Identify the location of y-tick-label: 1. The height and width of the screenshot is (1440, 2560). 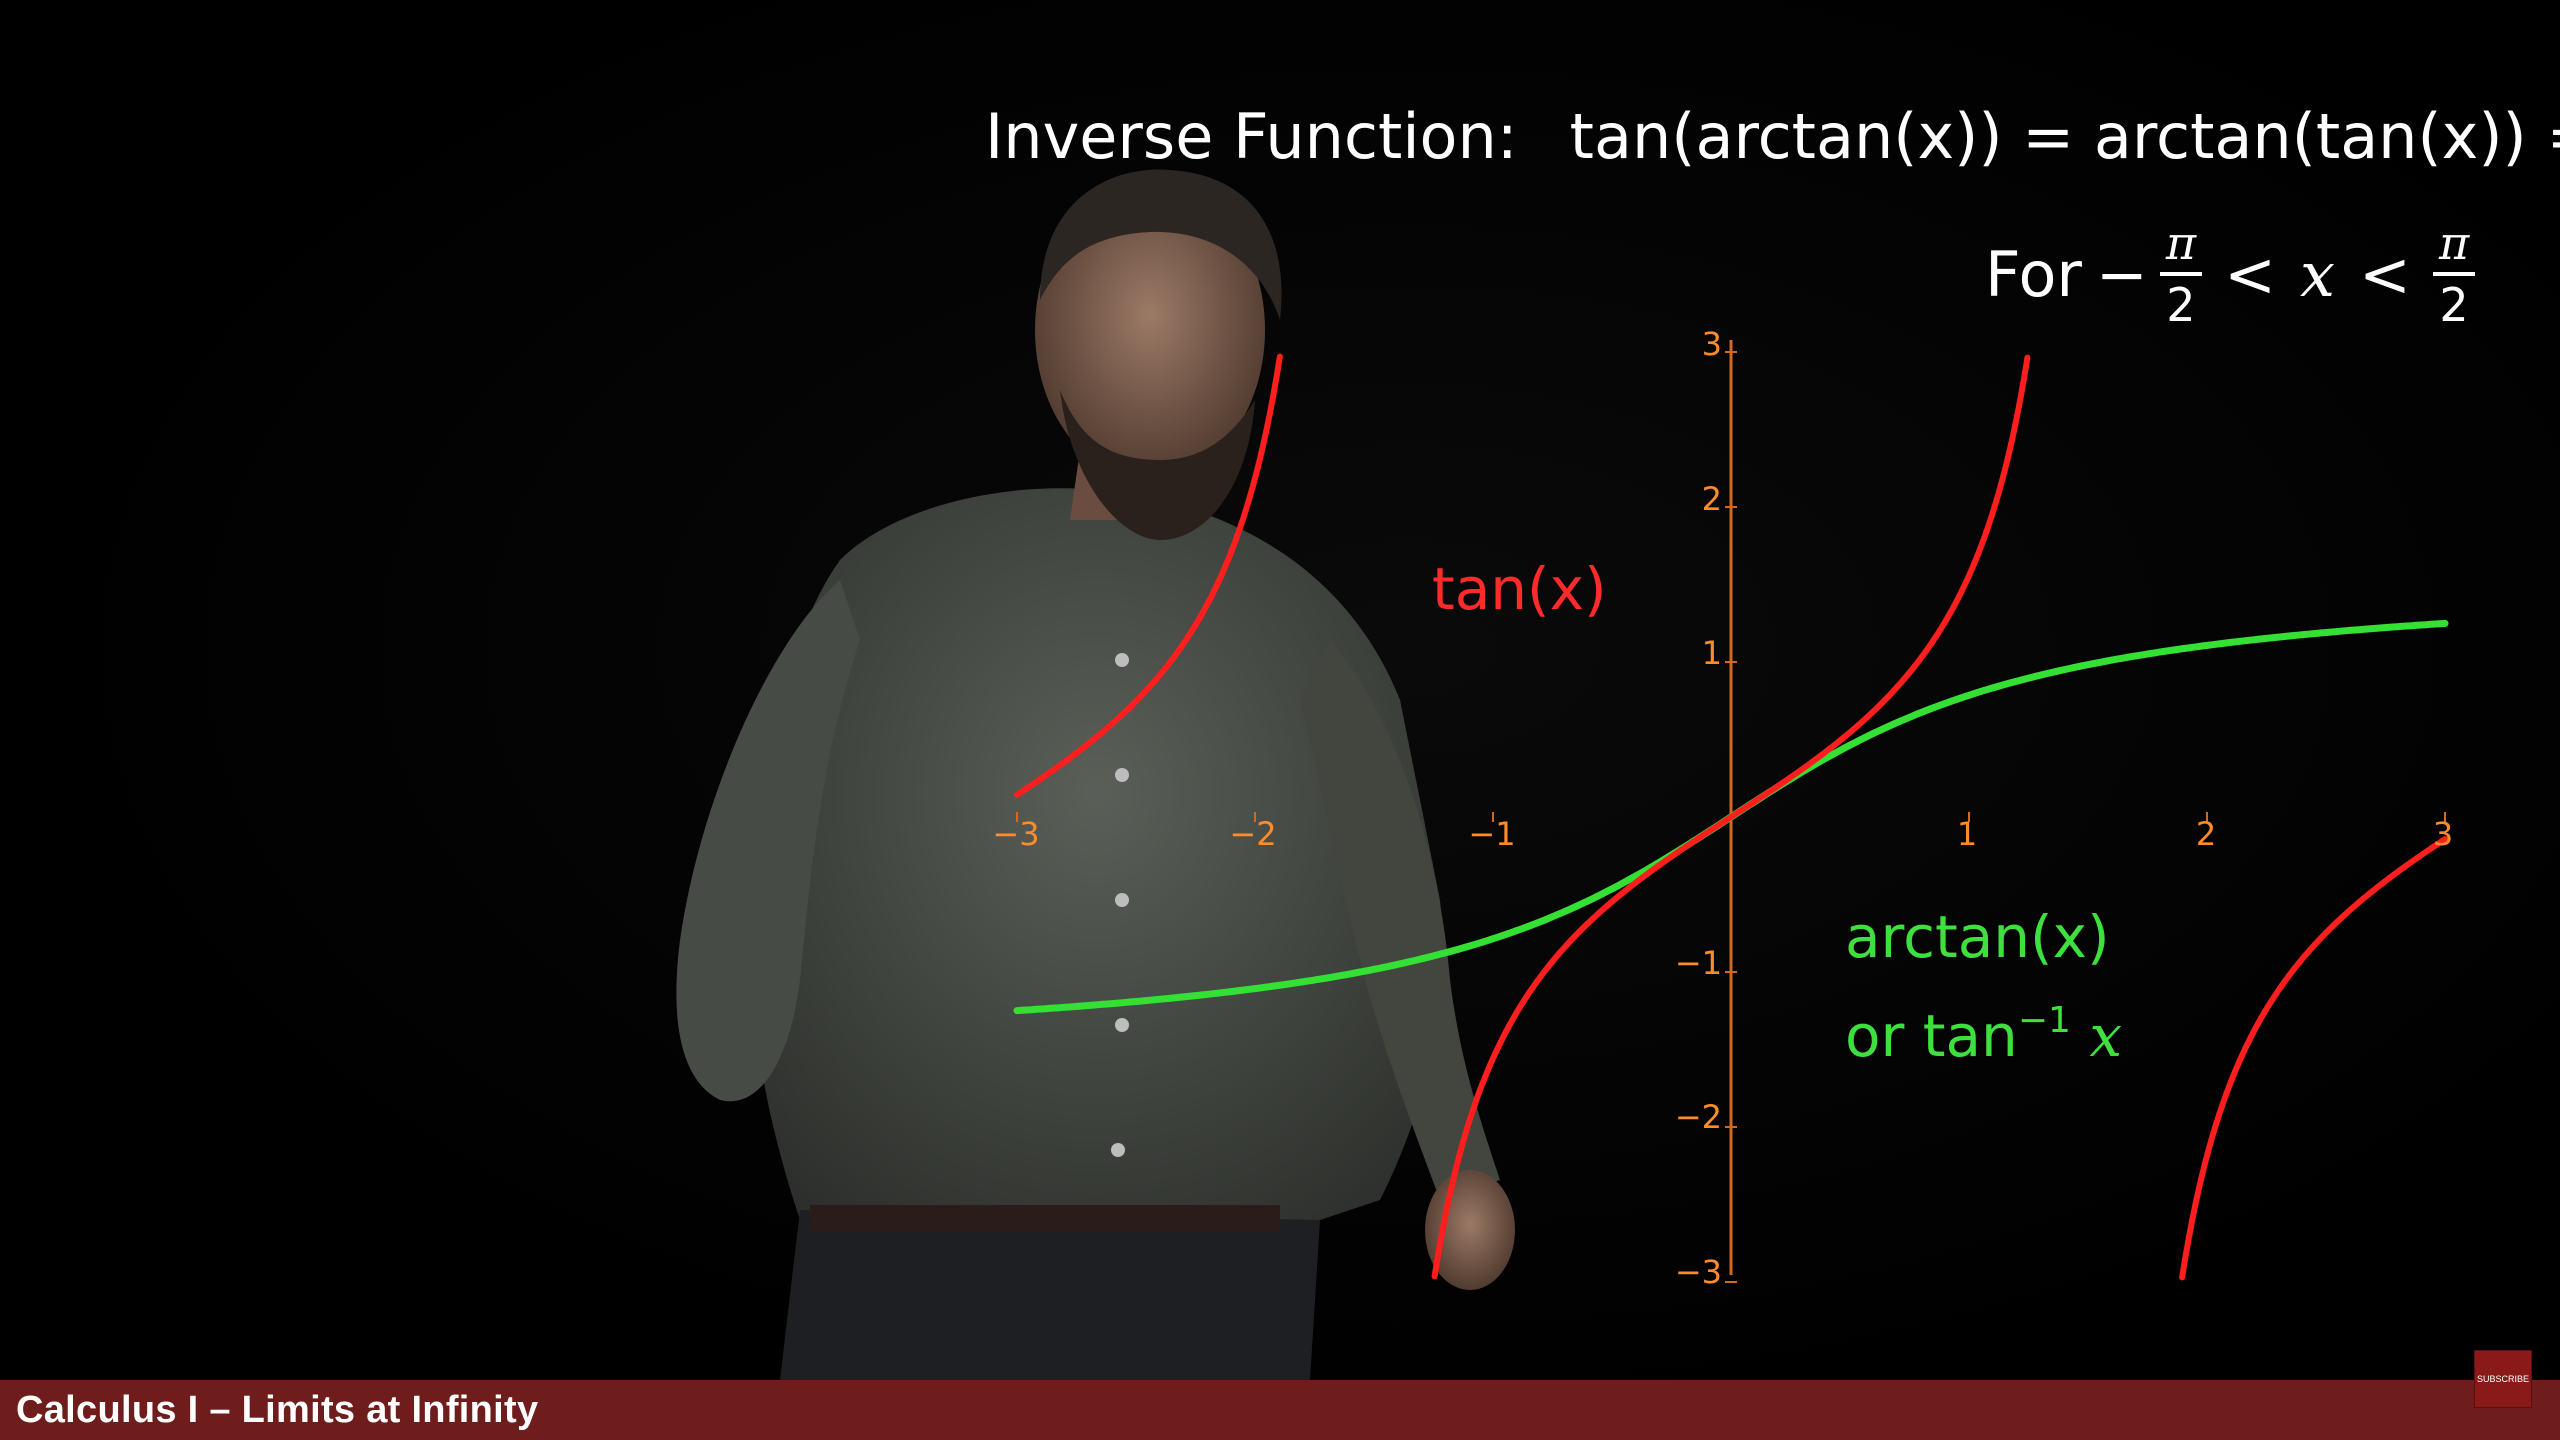
(1712, 653).